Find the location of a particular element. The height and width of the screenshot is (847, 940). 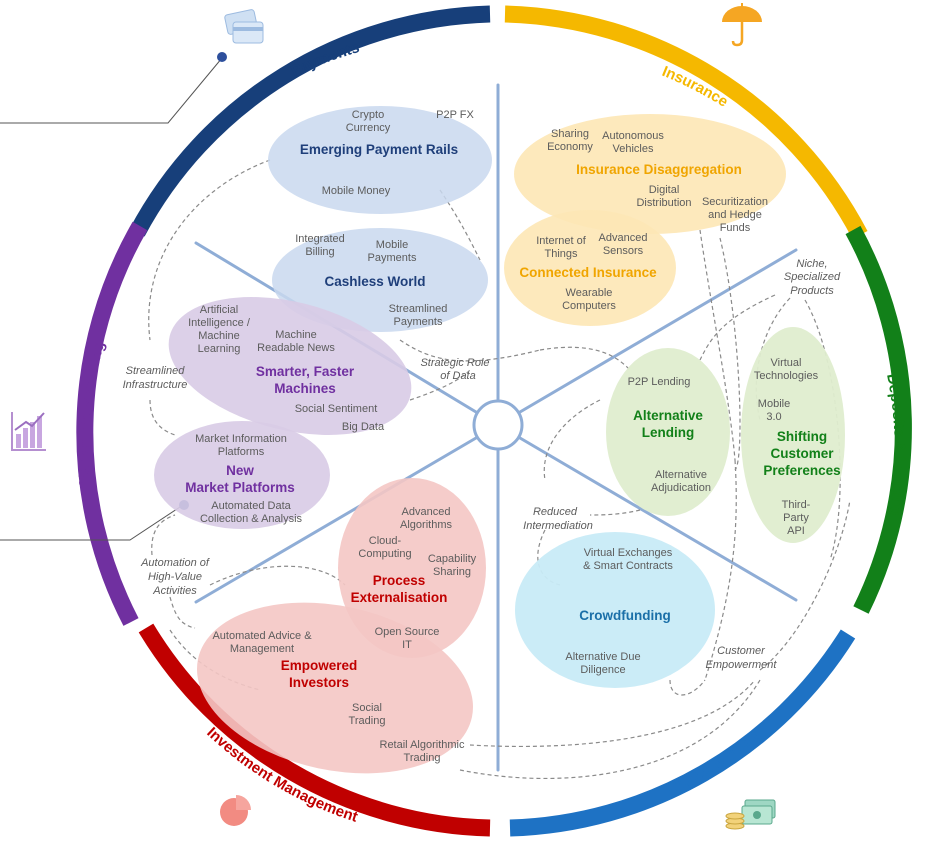

bubble-crowdfunding is located at coordinates (615, 610).